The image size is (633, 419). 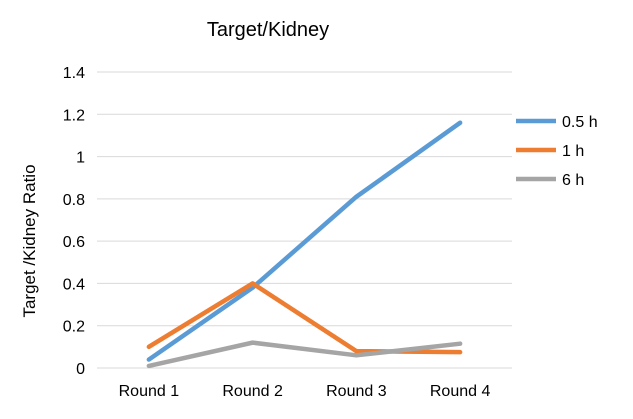 I want to click on x-tick-label: Round 4, so click(x=460, y=391).